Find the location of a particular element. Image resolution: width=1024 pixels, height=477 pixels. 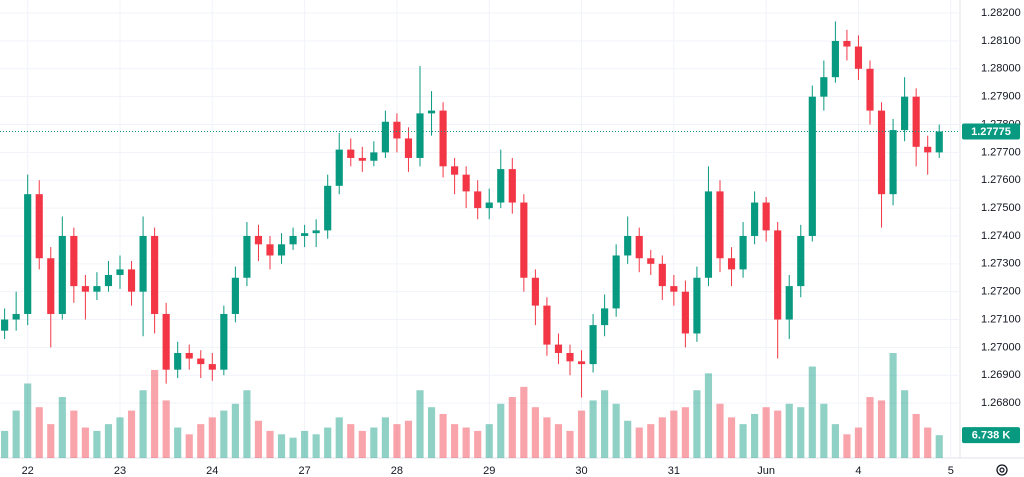

x-tick-label: 5 is located at coordinates (951, 471).